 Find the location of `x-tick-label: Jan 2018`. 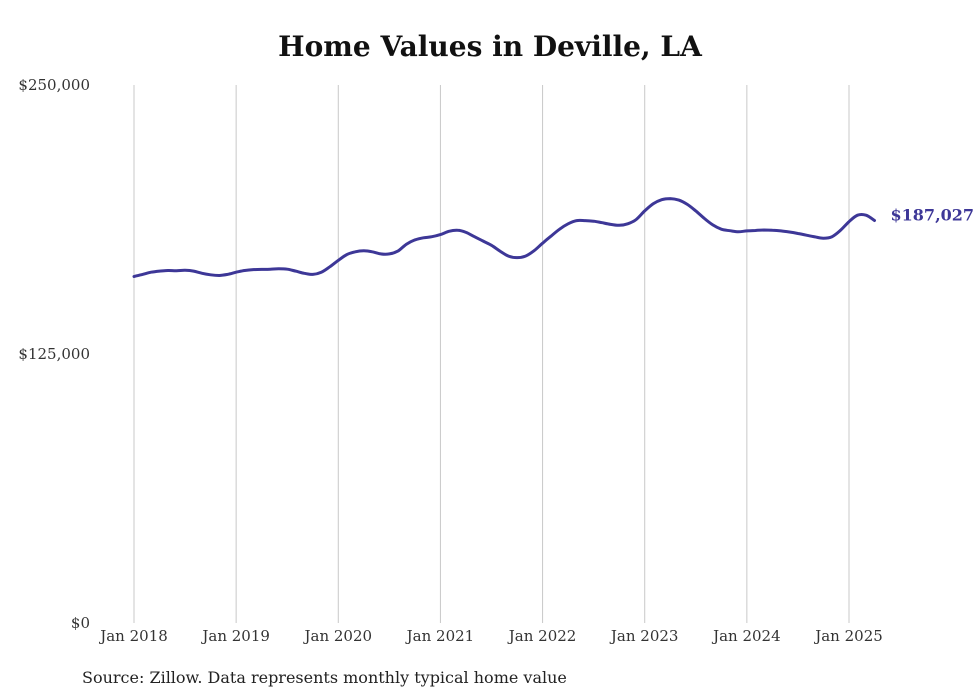

x-tick-label: Jan 2018 is located at coordinates (133, 636).